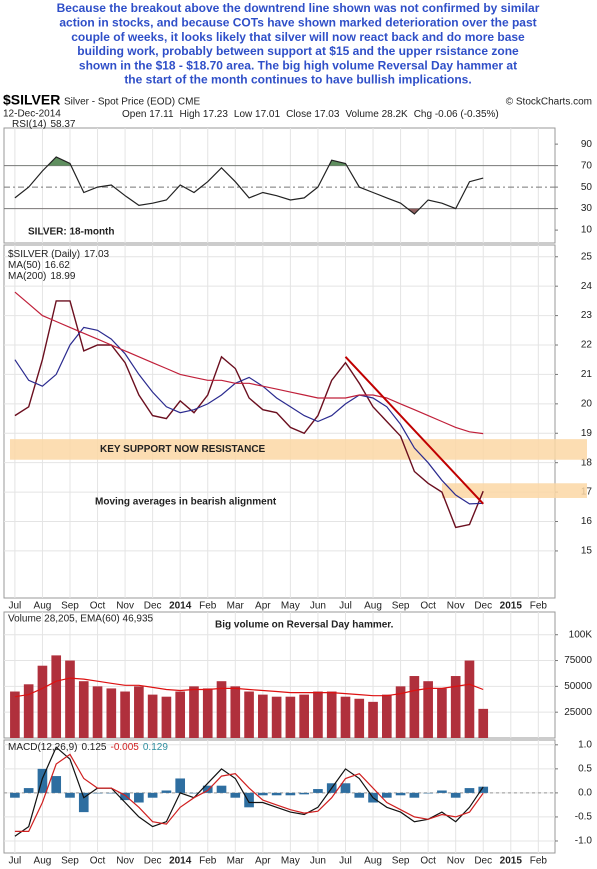 Image resolution: width=597 pixels, height=869 pixels. Describe the element at coordinates (183, 449) in the screenshot. I see `zone-label: KEY SUPPORT NOW RESISTANCE` at that location.